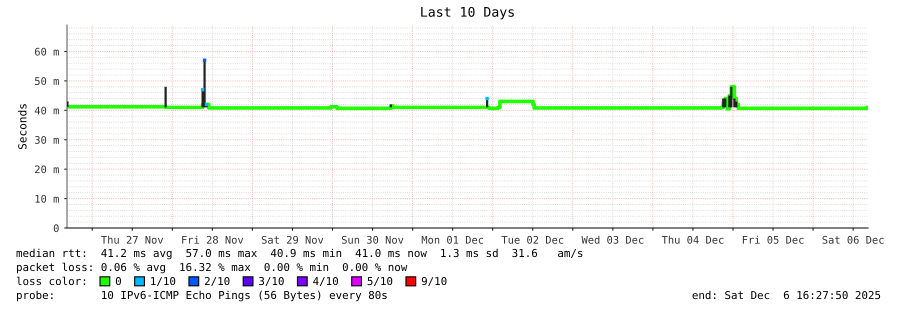 Image resolution: width=897 pixels, height=310 pixels. What do you see at coordinates (693, 240) in the screenshot?
I see `x-tick-label: Thu 04 Dec` at bounding box center [693, 240].